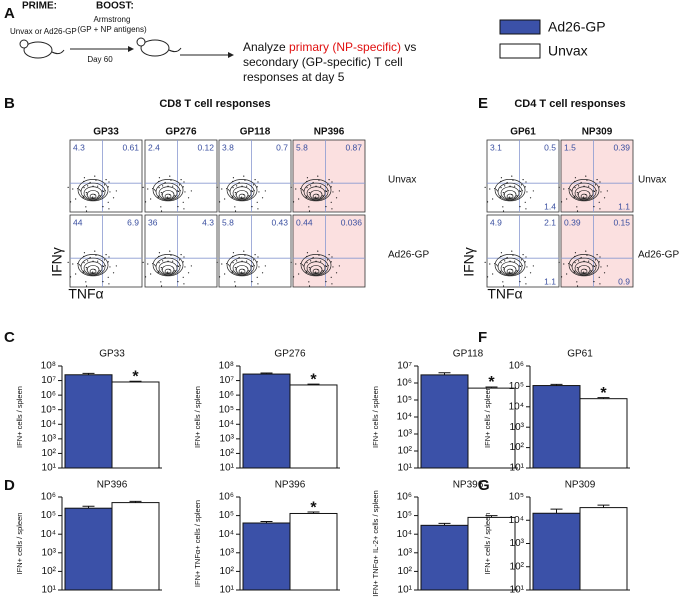 Image resolution: width=691 pixels, height=599 pixels. I want to click on legend-swatch, so click(520, 51).